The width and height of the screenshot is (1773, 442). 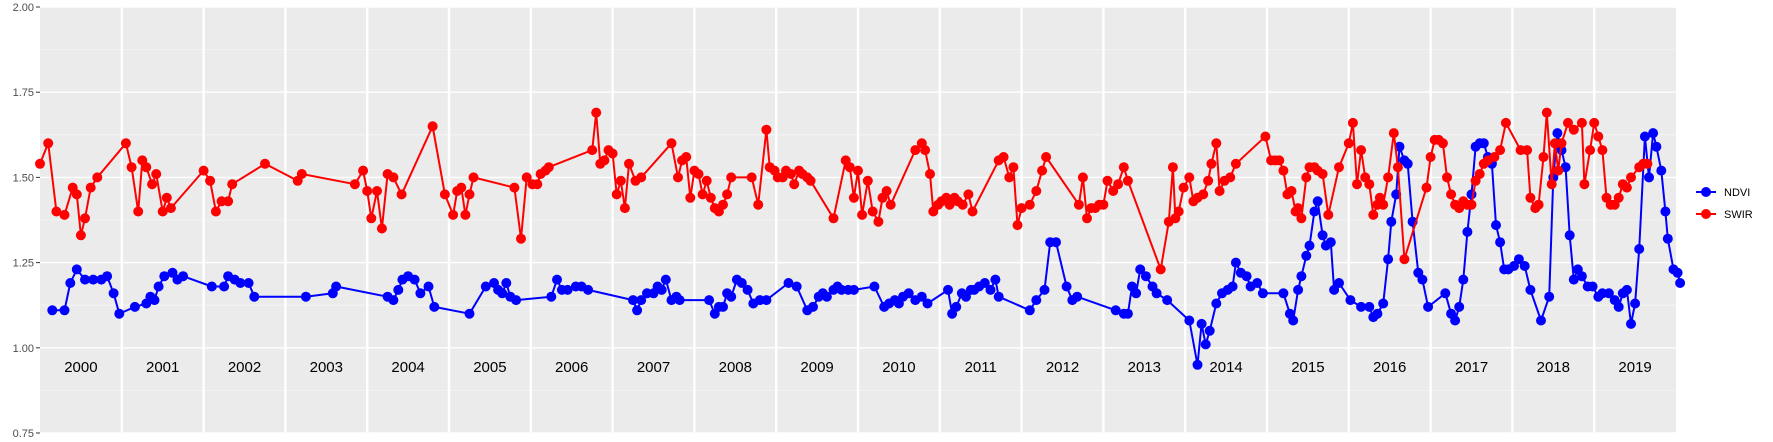 What do you see at coordinates (898, 367) in the screenshot?
I see `year-label: 2010` at bounding box center [898, 367].